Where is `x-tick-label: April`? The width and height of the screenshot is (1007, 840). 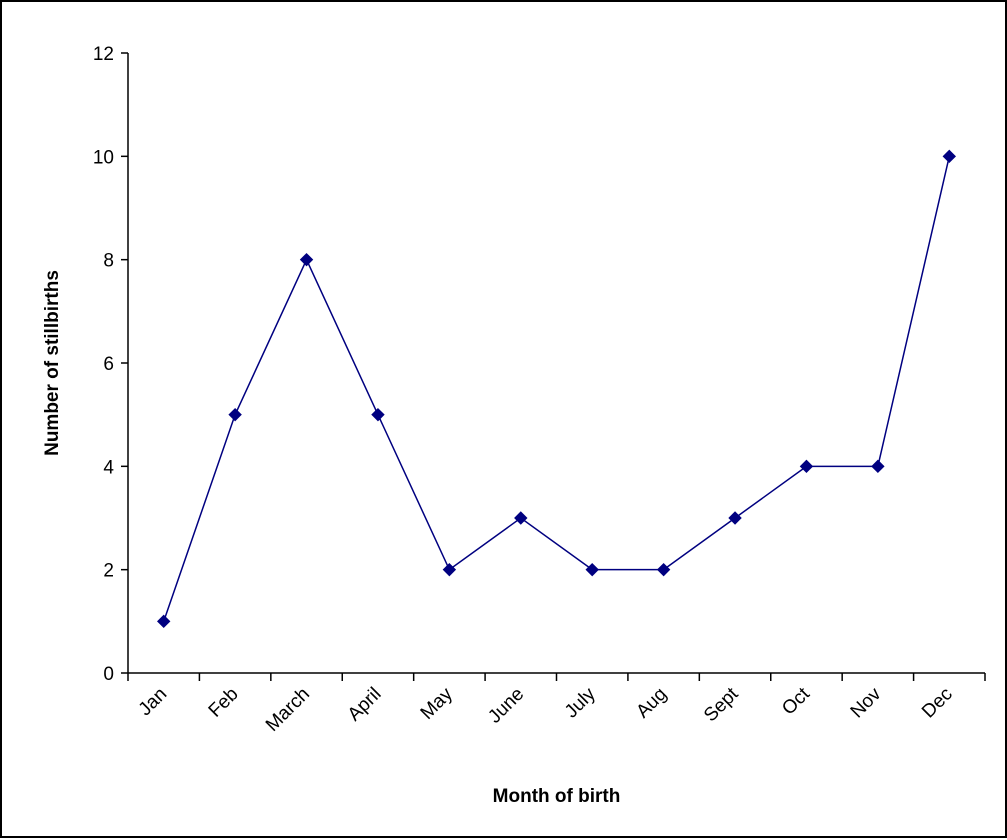 x-tick-label: April is located at coordinates (365, 705).